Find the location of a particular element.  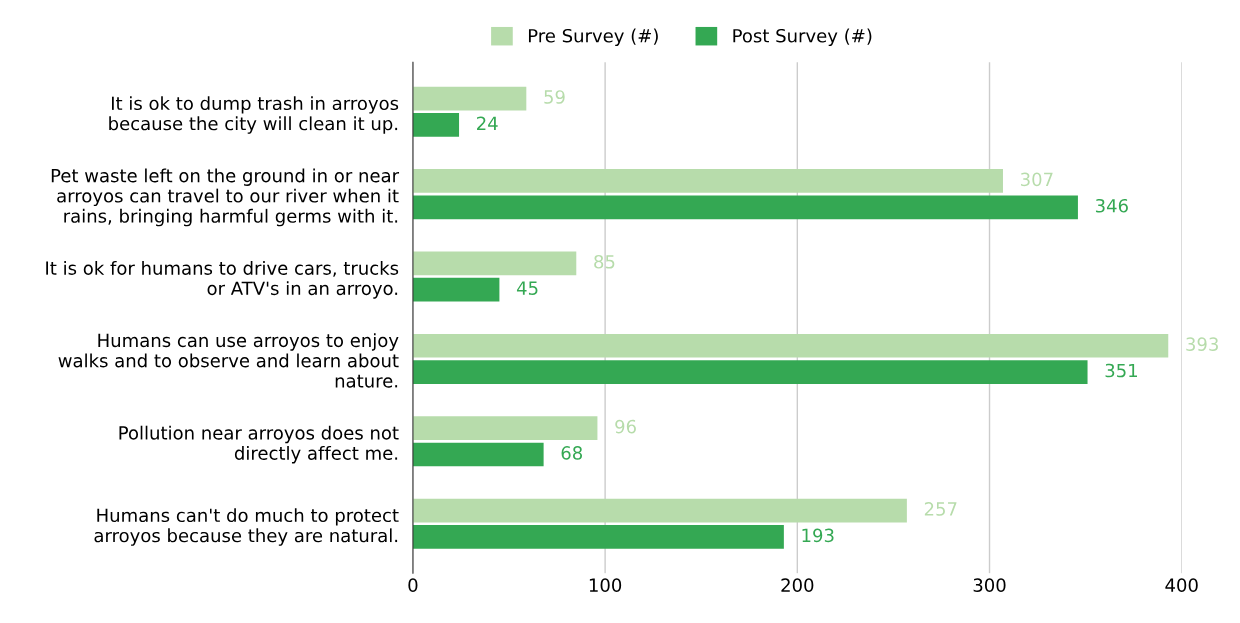

data-label: 85 is located at coordinates (604, 261).